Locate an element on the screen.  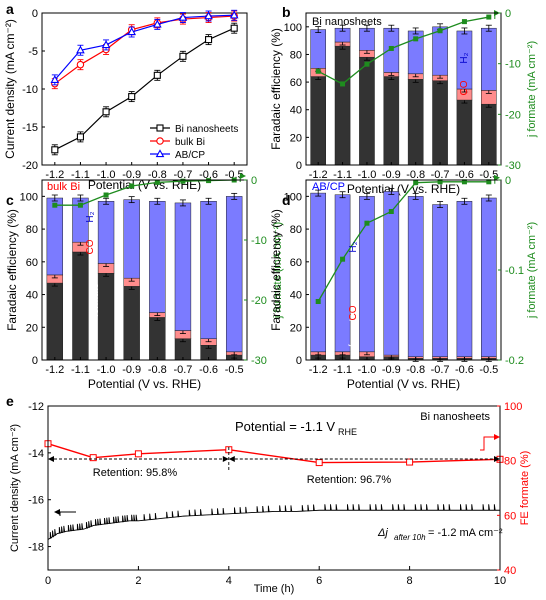
y-right-tick-label: -10 is located at coordinates (513, 65).